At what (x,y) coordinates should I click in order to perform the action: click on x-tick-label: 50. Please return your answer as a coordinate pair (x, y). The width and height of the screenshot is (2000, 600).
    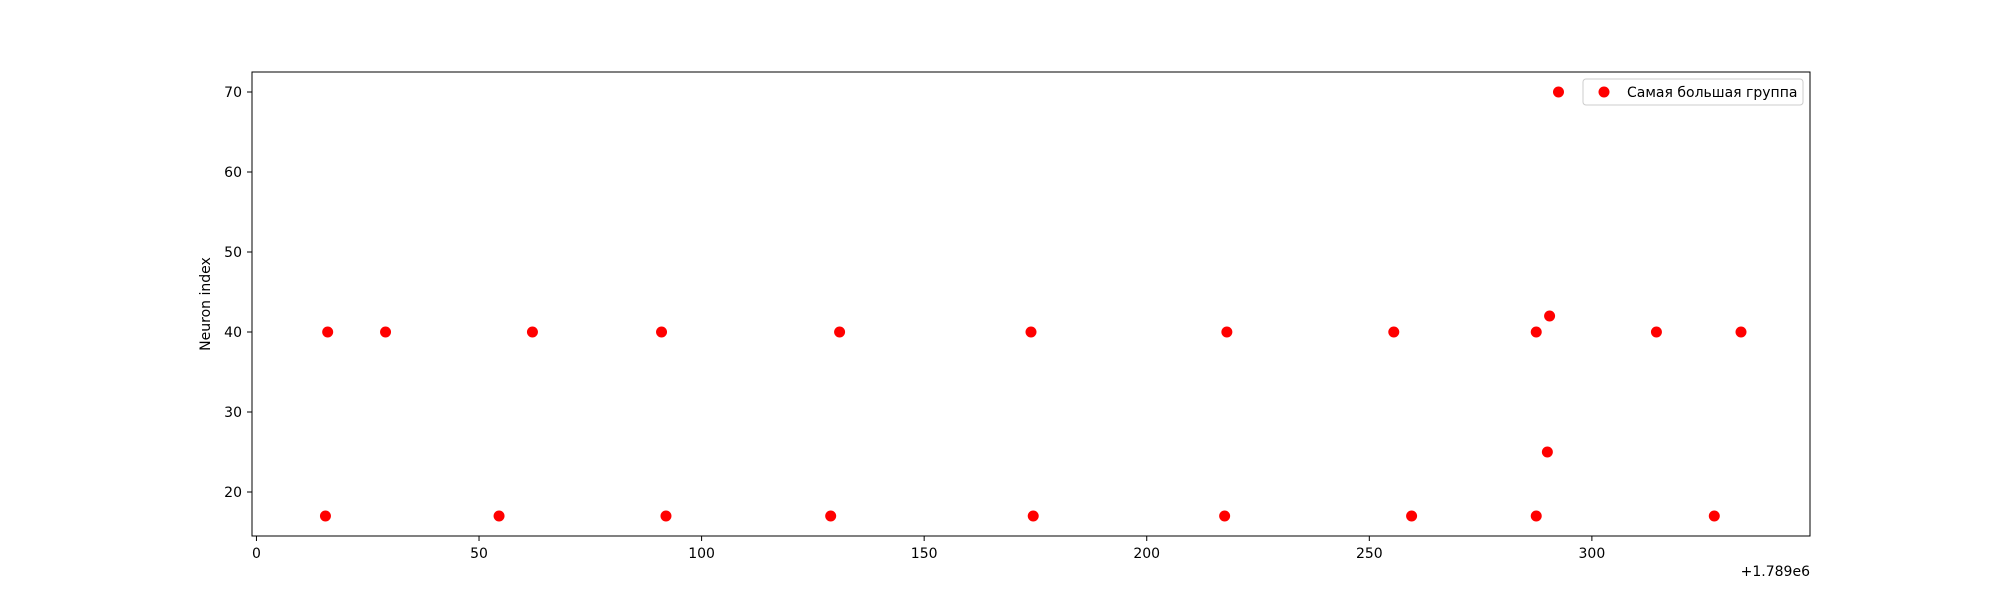
    Looking at the image, I should click on (479, 554).